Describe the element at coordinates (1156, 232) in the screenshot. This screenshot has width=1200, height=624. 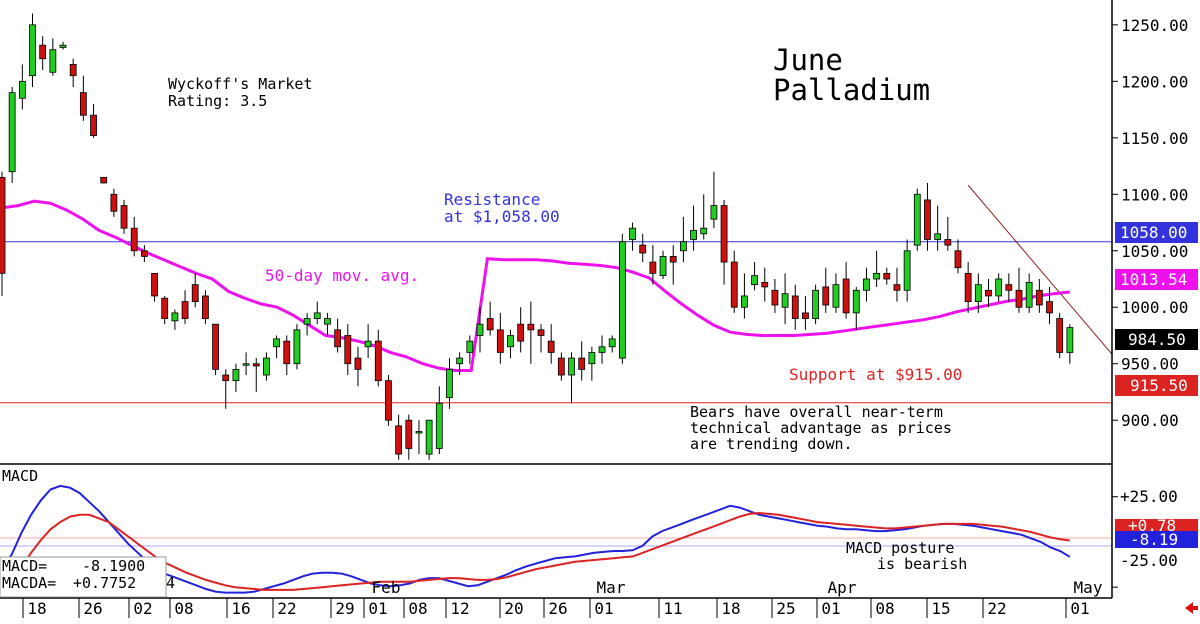
I see `resistance-badge-bg` at that location.